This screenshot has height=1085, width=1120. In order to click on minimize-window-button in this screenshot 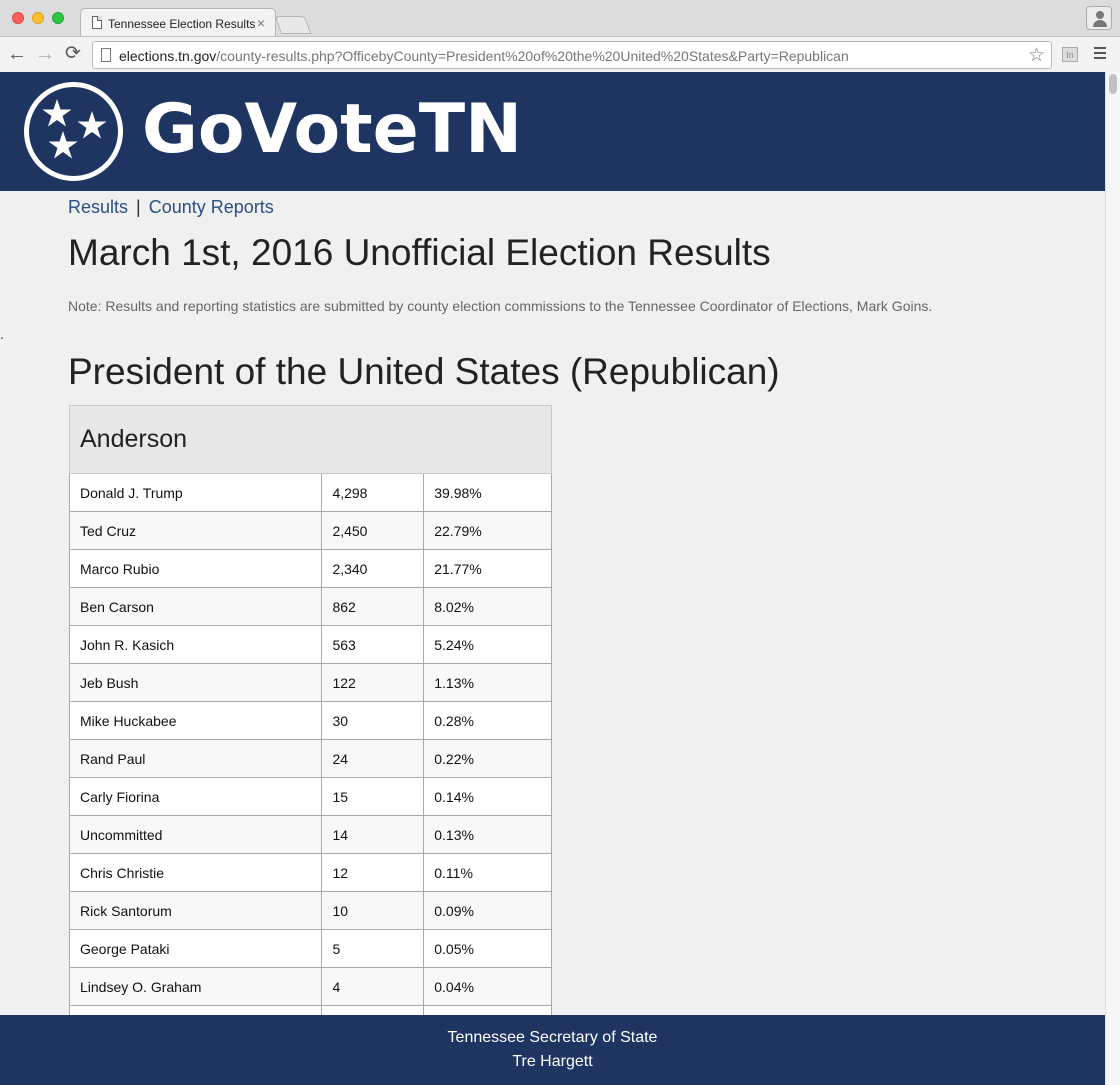, I will do `click(38, 18)`.